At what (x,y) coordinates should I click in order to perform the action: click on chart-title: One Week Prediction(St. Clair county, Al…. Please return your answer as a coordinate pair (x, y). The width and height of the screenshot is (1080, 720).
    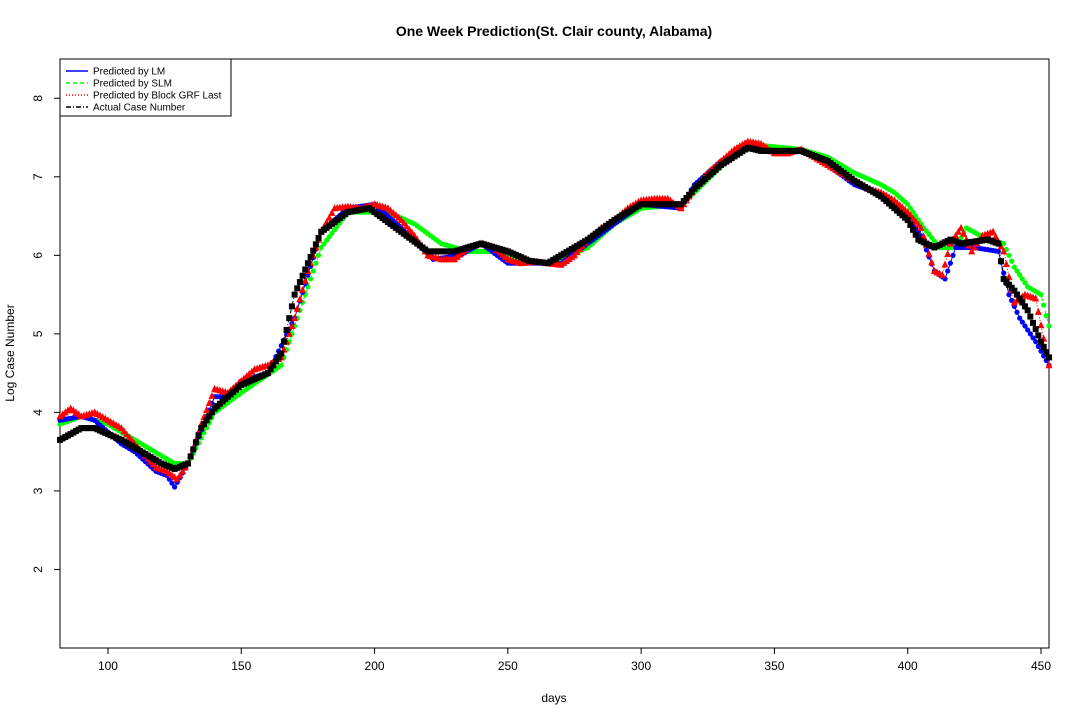
    Looking at the image, I should click on (554, 31).